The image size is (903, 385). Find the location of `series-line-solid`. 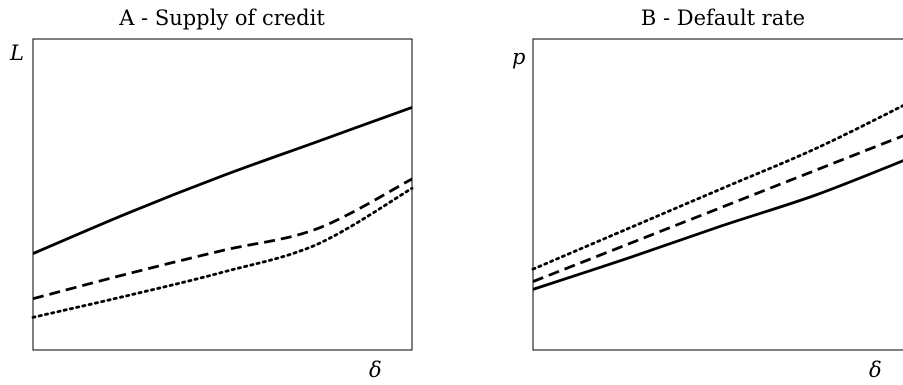

series-line-solid is located at coordinates (717, 225).